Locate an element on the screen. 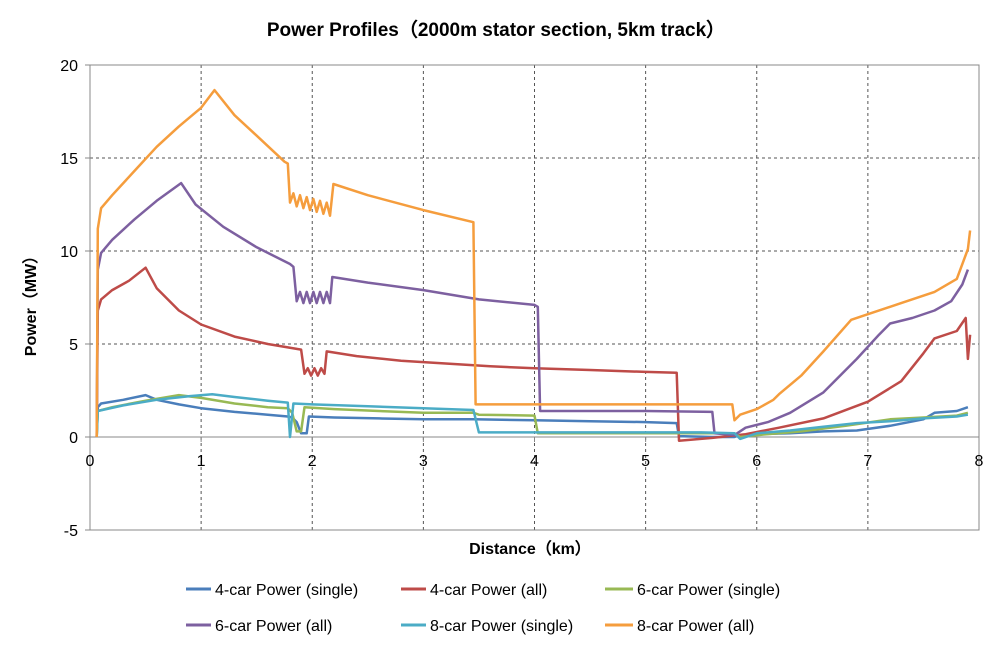 The image size is (992, 652). y-tick-label: 15 is located at coordinates (69, 159).